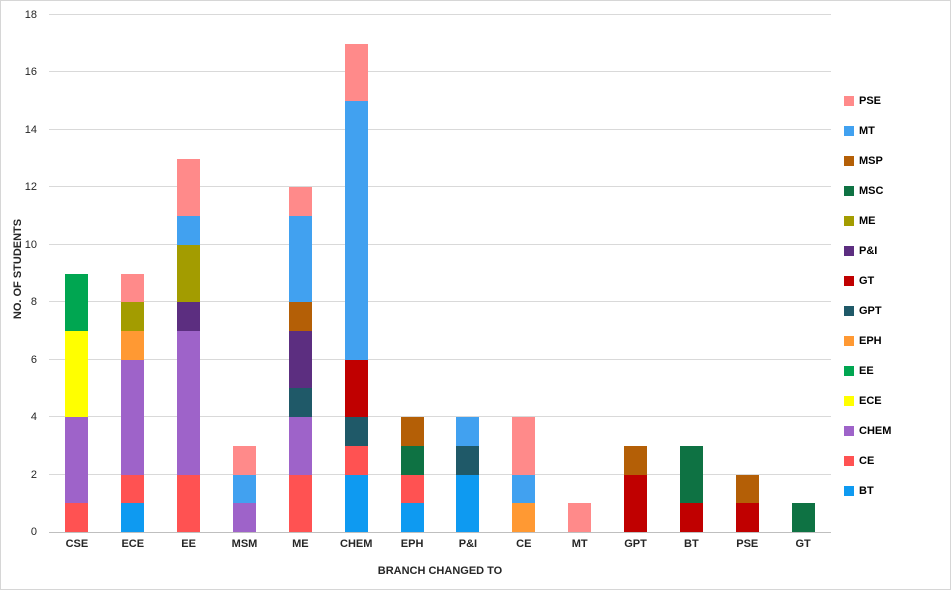 This screenshot has width=951, height=590. Describe the element at coordinates (867, 295) in the screenshot. I see `legend: PSE MT MSP MSC ME P&I GT GPT EPH EE ECE CHEM CE BT` at that location.